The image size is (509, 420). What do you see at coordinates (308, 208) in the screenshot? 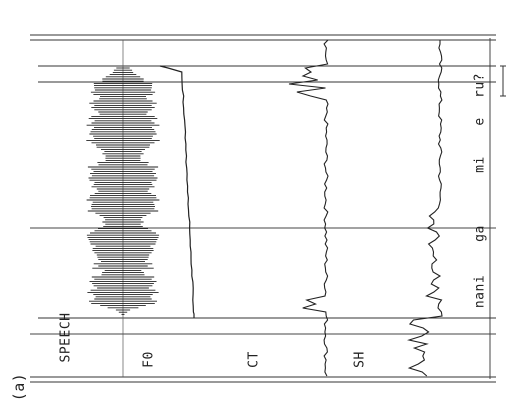
I see `ct-emg-trace` at bounding box center [308, 208].